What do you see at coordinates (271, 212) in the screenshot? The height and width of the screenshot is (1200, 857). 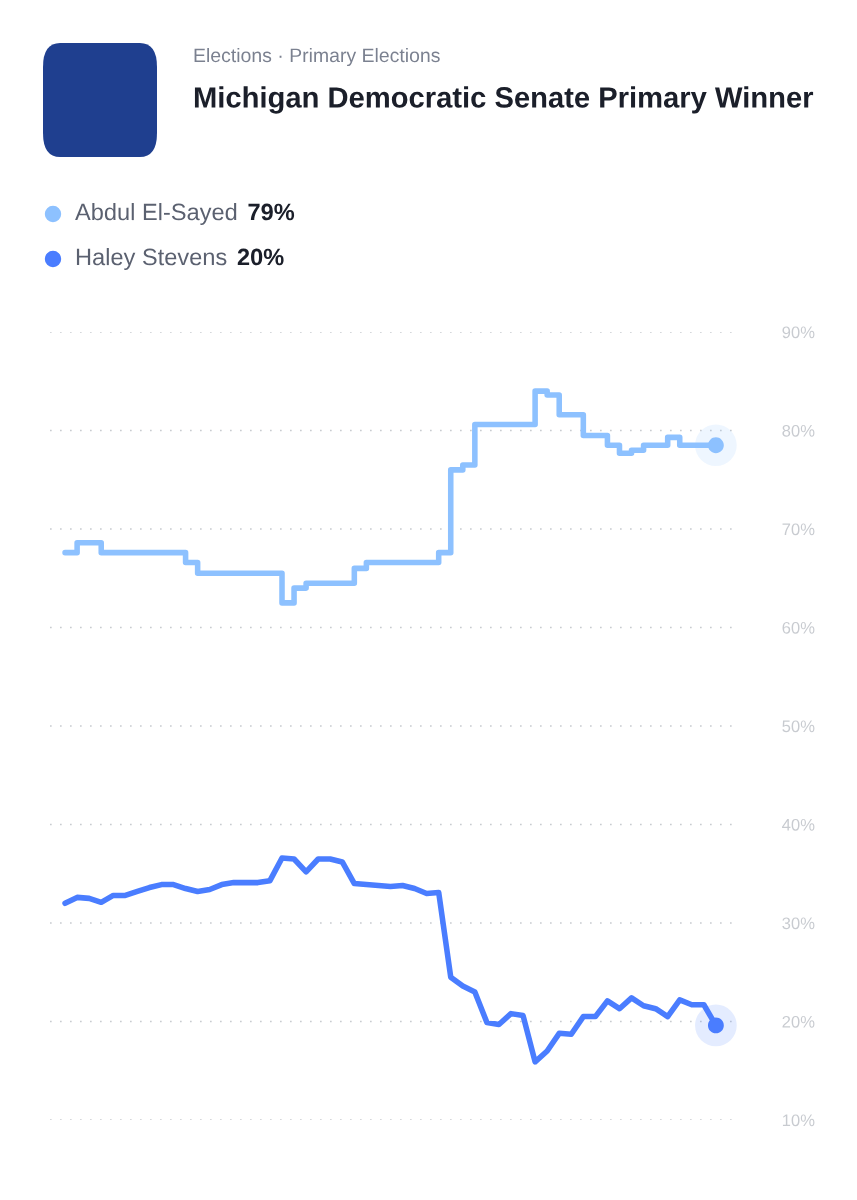 I see `text: 79%` at bounding box center [271, 212].